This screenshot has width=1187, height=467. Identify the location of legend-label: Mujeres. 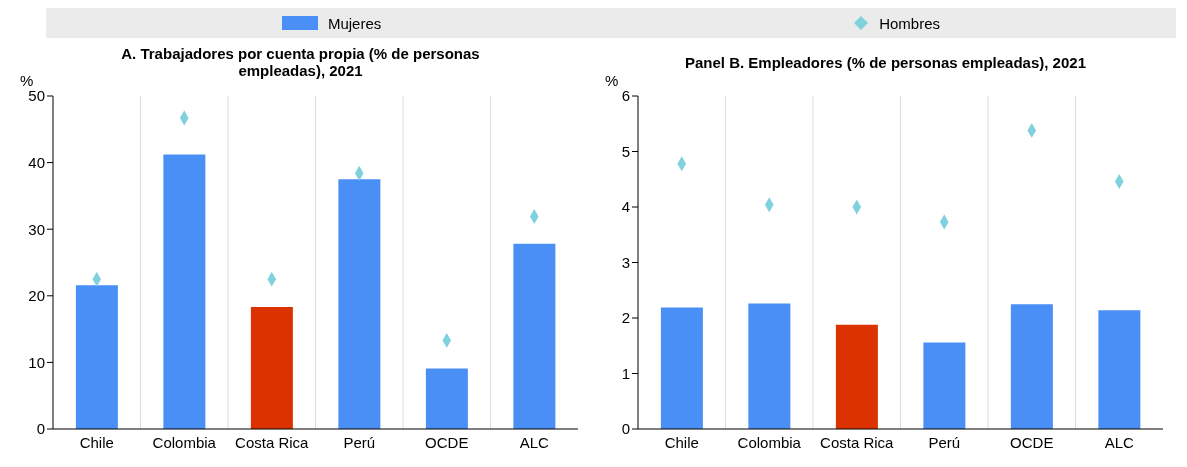
(354, 23).